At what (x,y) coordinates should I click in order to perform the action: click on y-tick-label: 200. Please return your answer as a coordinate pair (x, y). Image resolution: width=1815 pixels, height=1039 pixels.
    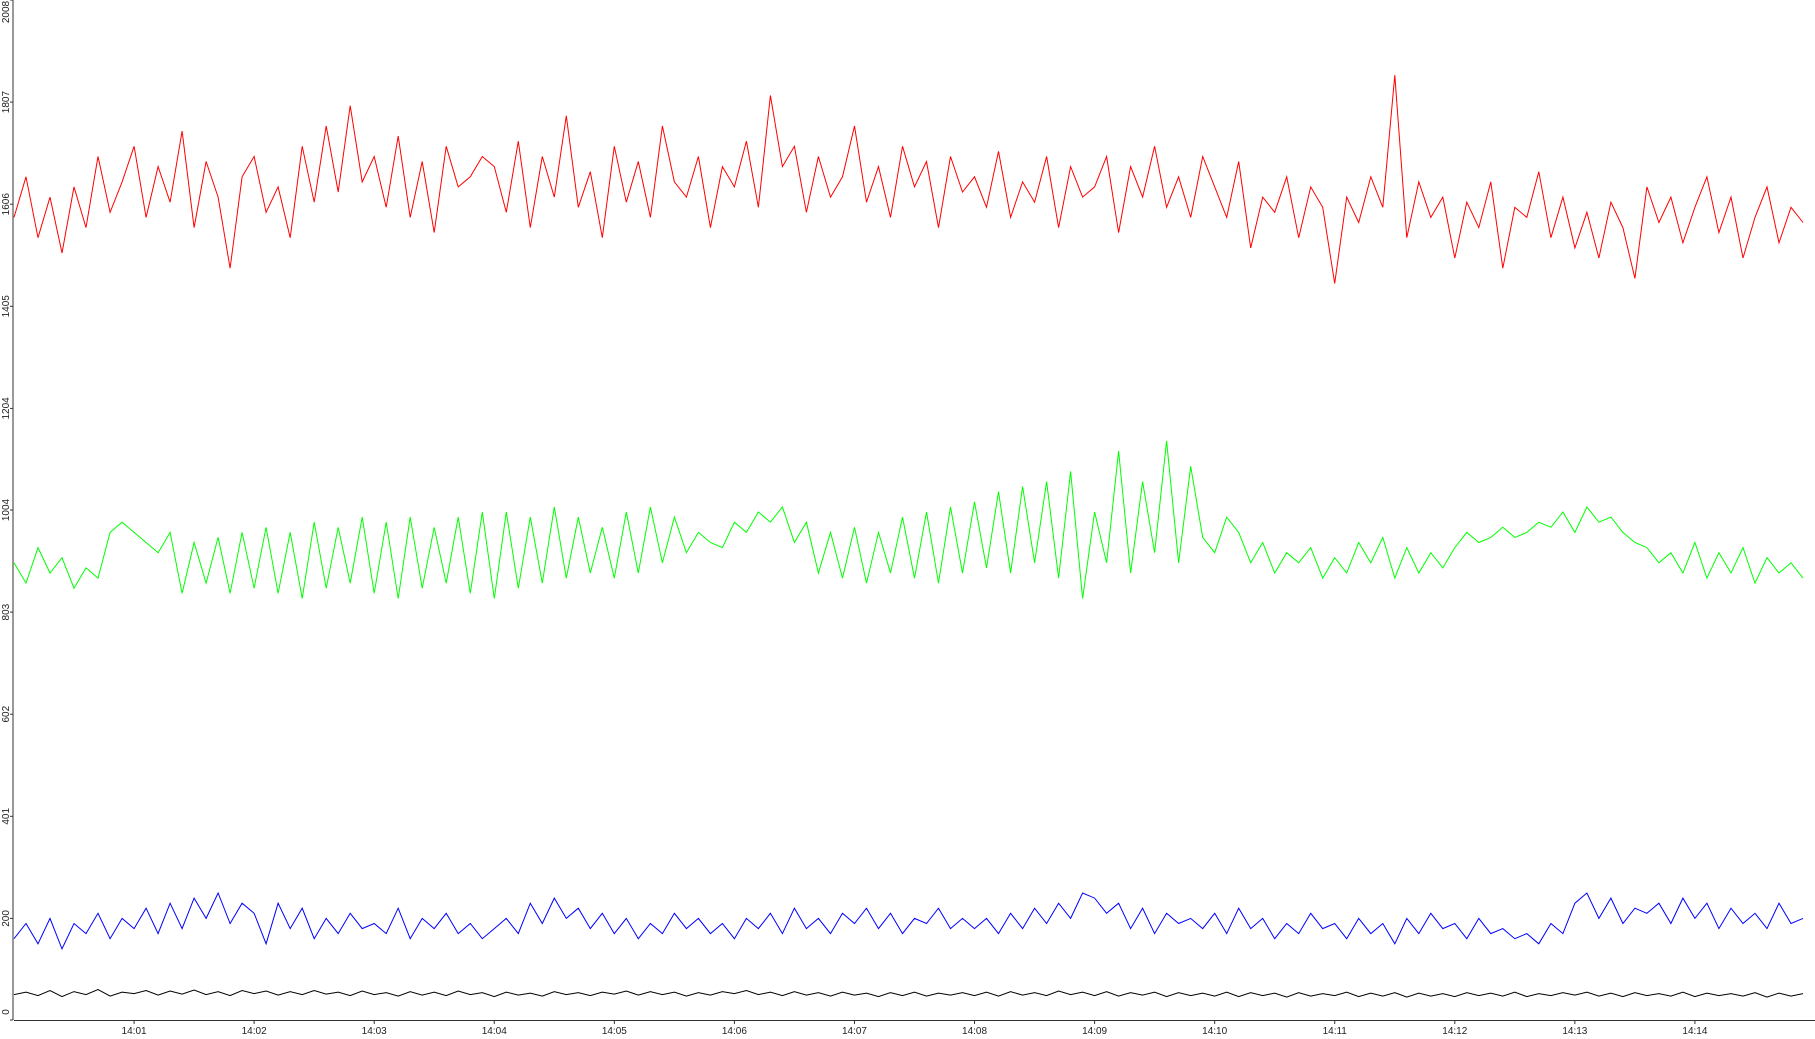
    Looking at the image, I should click on (6, 918).